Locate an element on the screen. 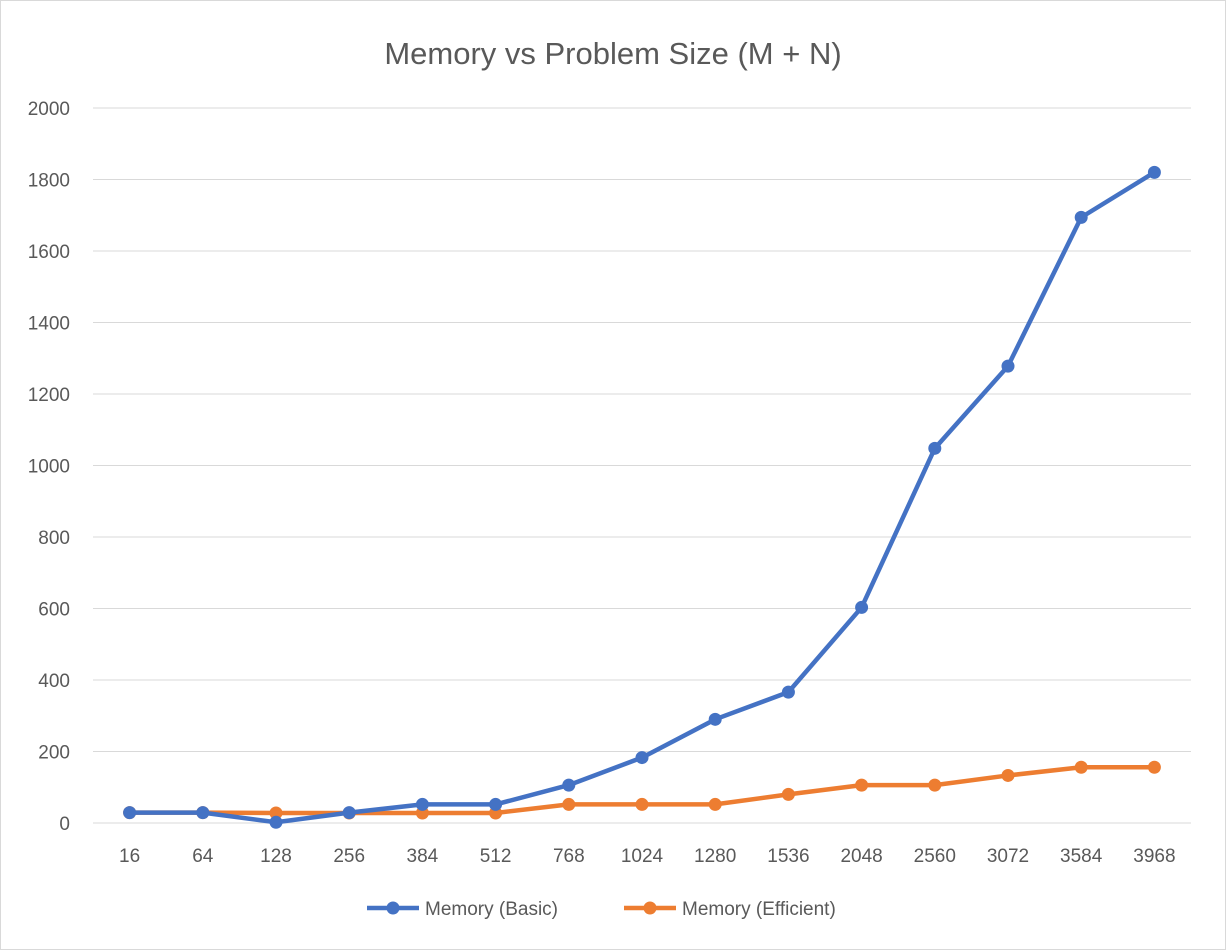 This screenshot has height=952, width=1226. y-tick-label: 1600 is located at coordinates (49, 252).